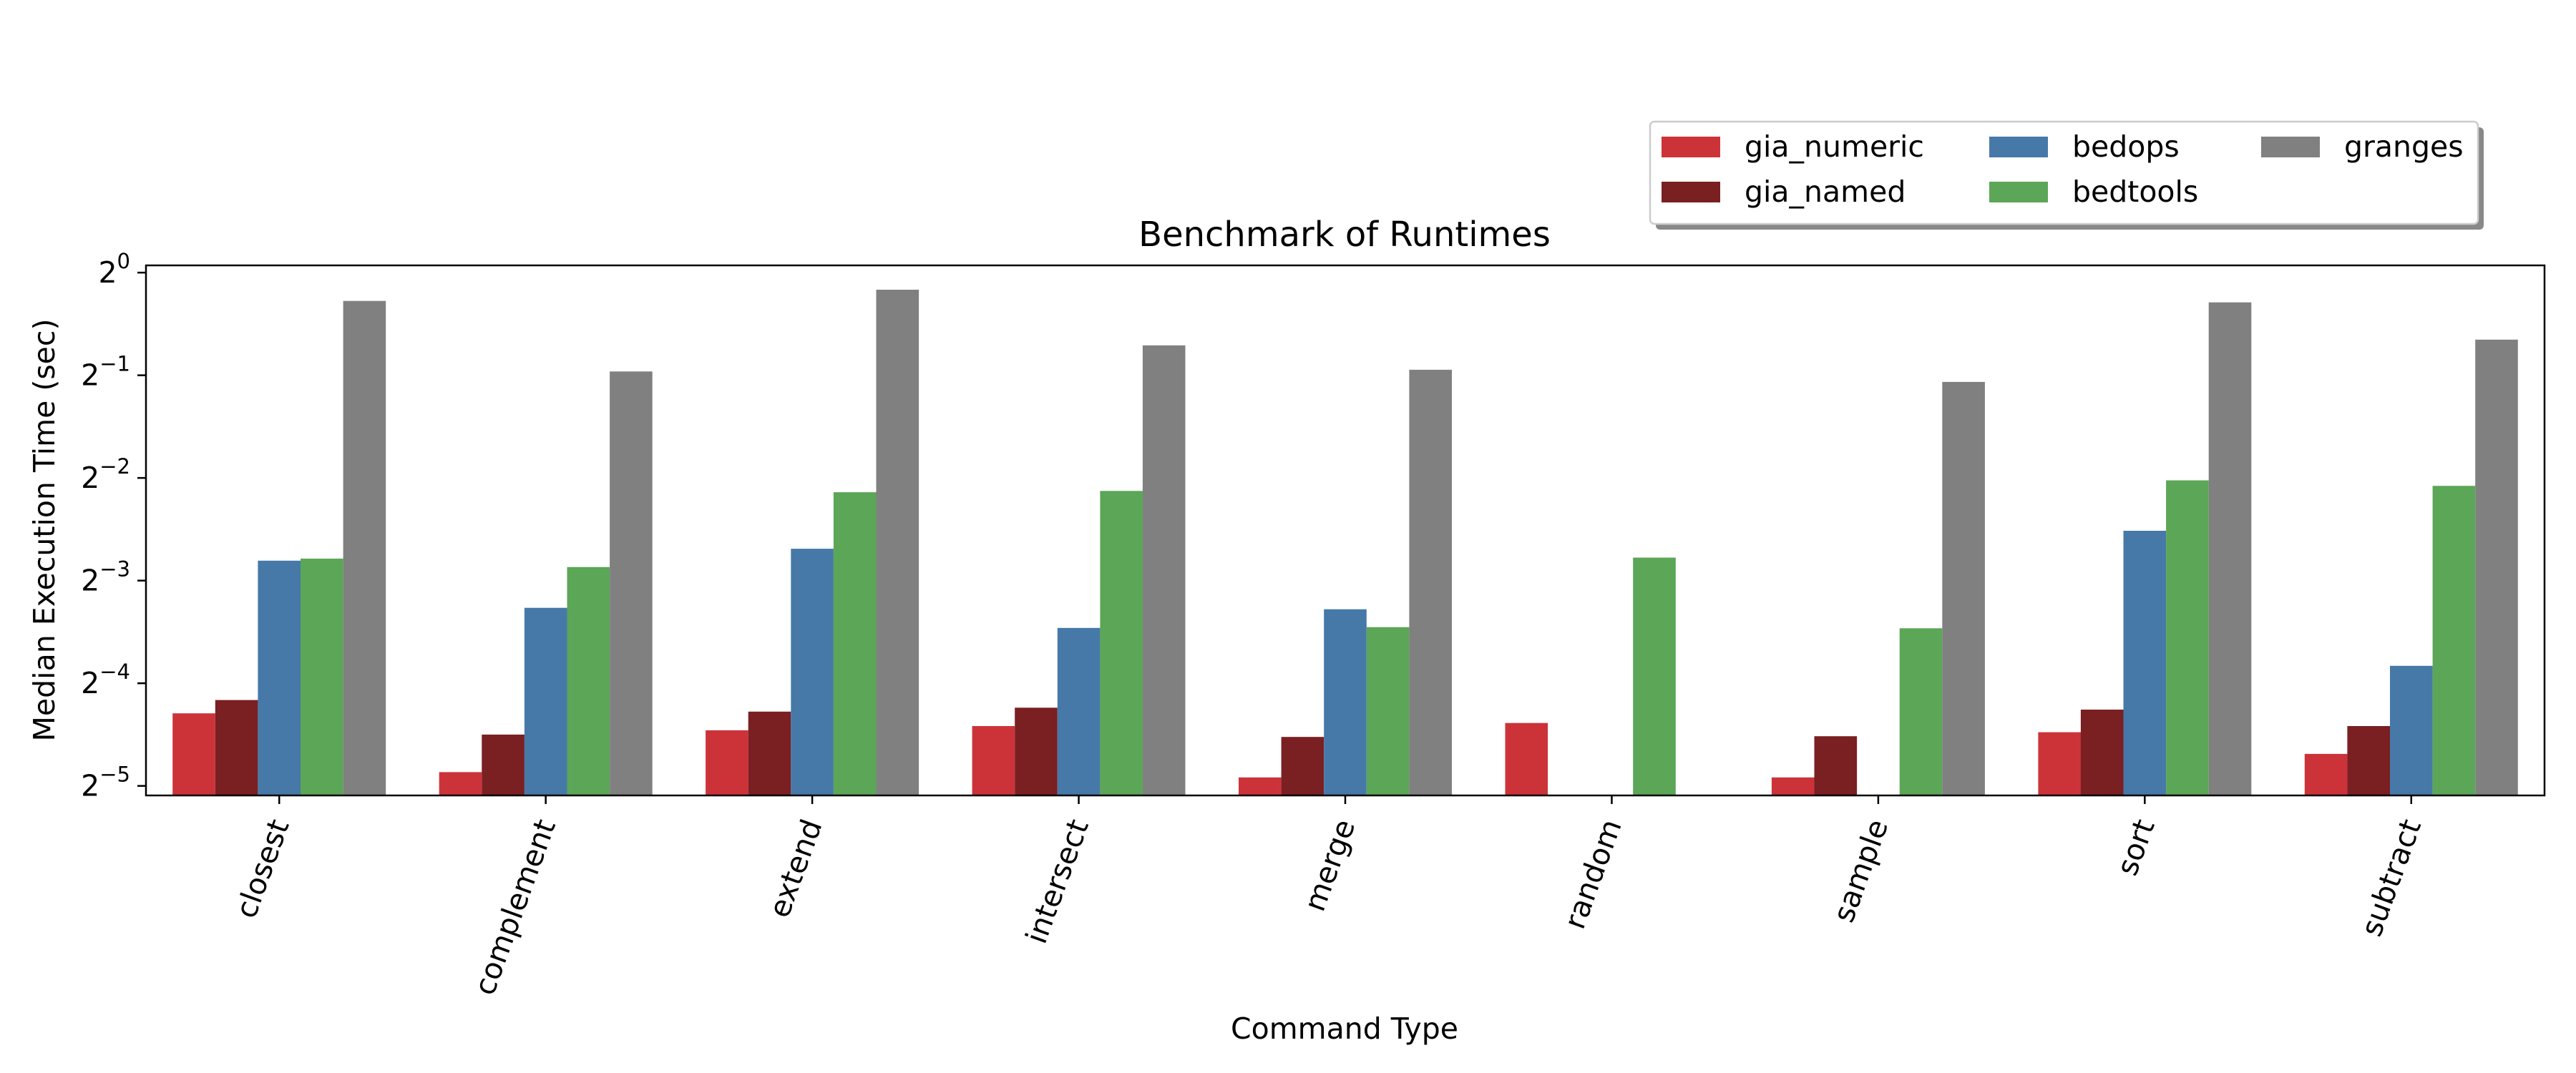 The width and height of the screenshot is (2576, 1073). What do you see at coordinates (2059, 763) in the screenshot?
I see `bar-gia_numeric-sort` at bounding box center [2059, 763].